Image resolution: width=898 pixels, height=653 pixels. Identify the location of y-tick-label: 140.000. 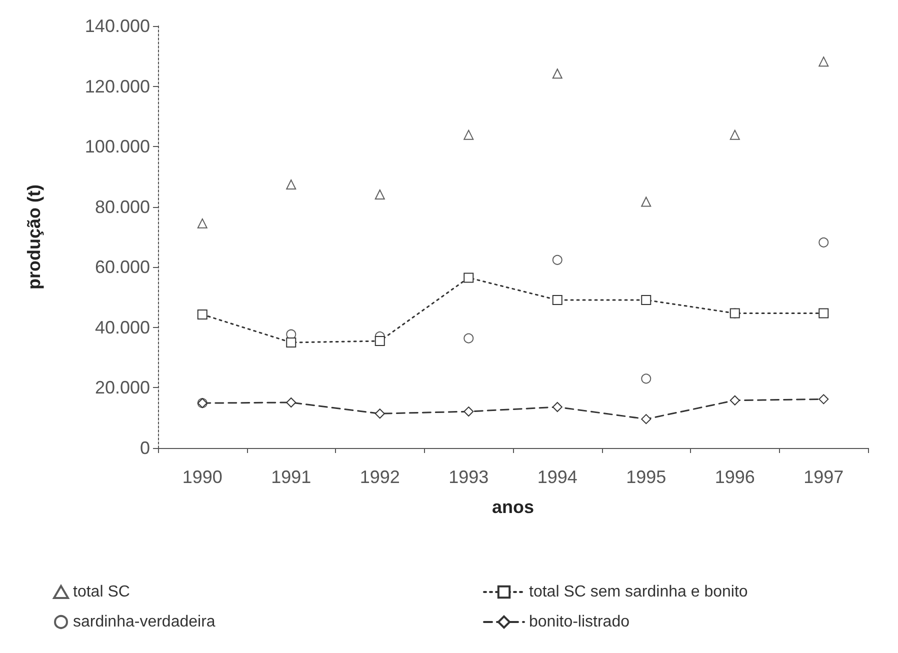
(117, 26).